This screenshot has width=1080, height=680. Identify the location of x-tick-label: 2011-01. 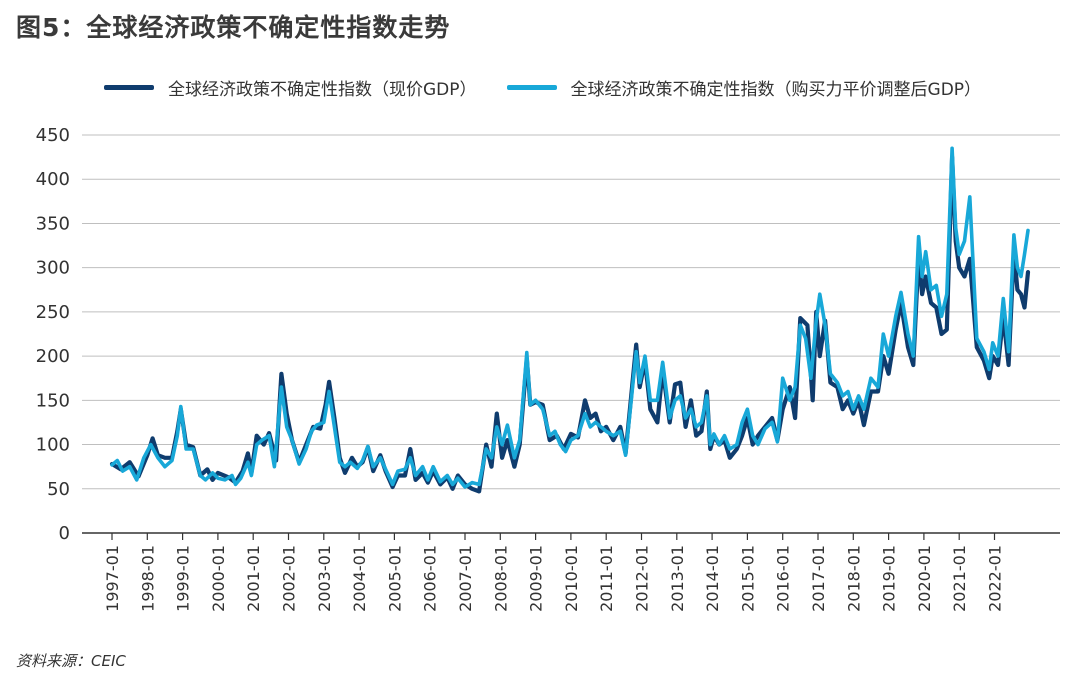
(606, 578).